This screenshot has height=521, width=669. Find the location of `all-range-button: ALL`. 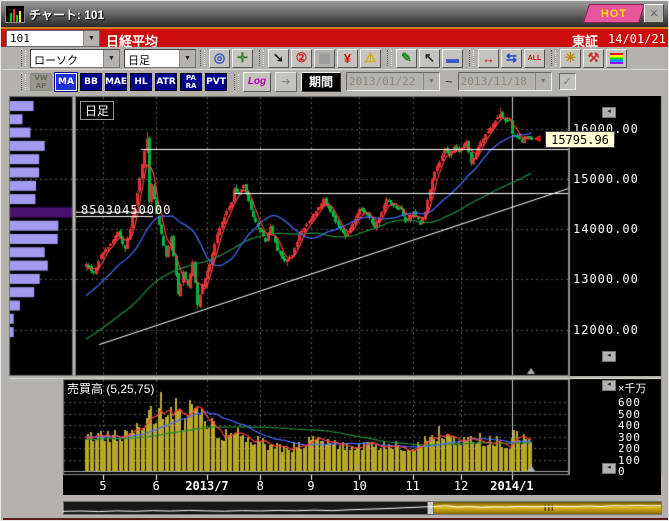

all-range-button: ALL is located at coordinates (534, 58).